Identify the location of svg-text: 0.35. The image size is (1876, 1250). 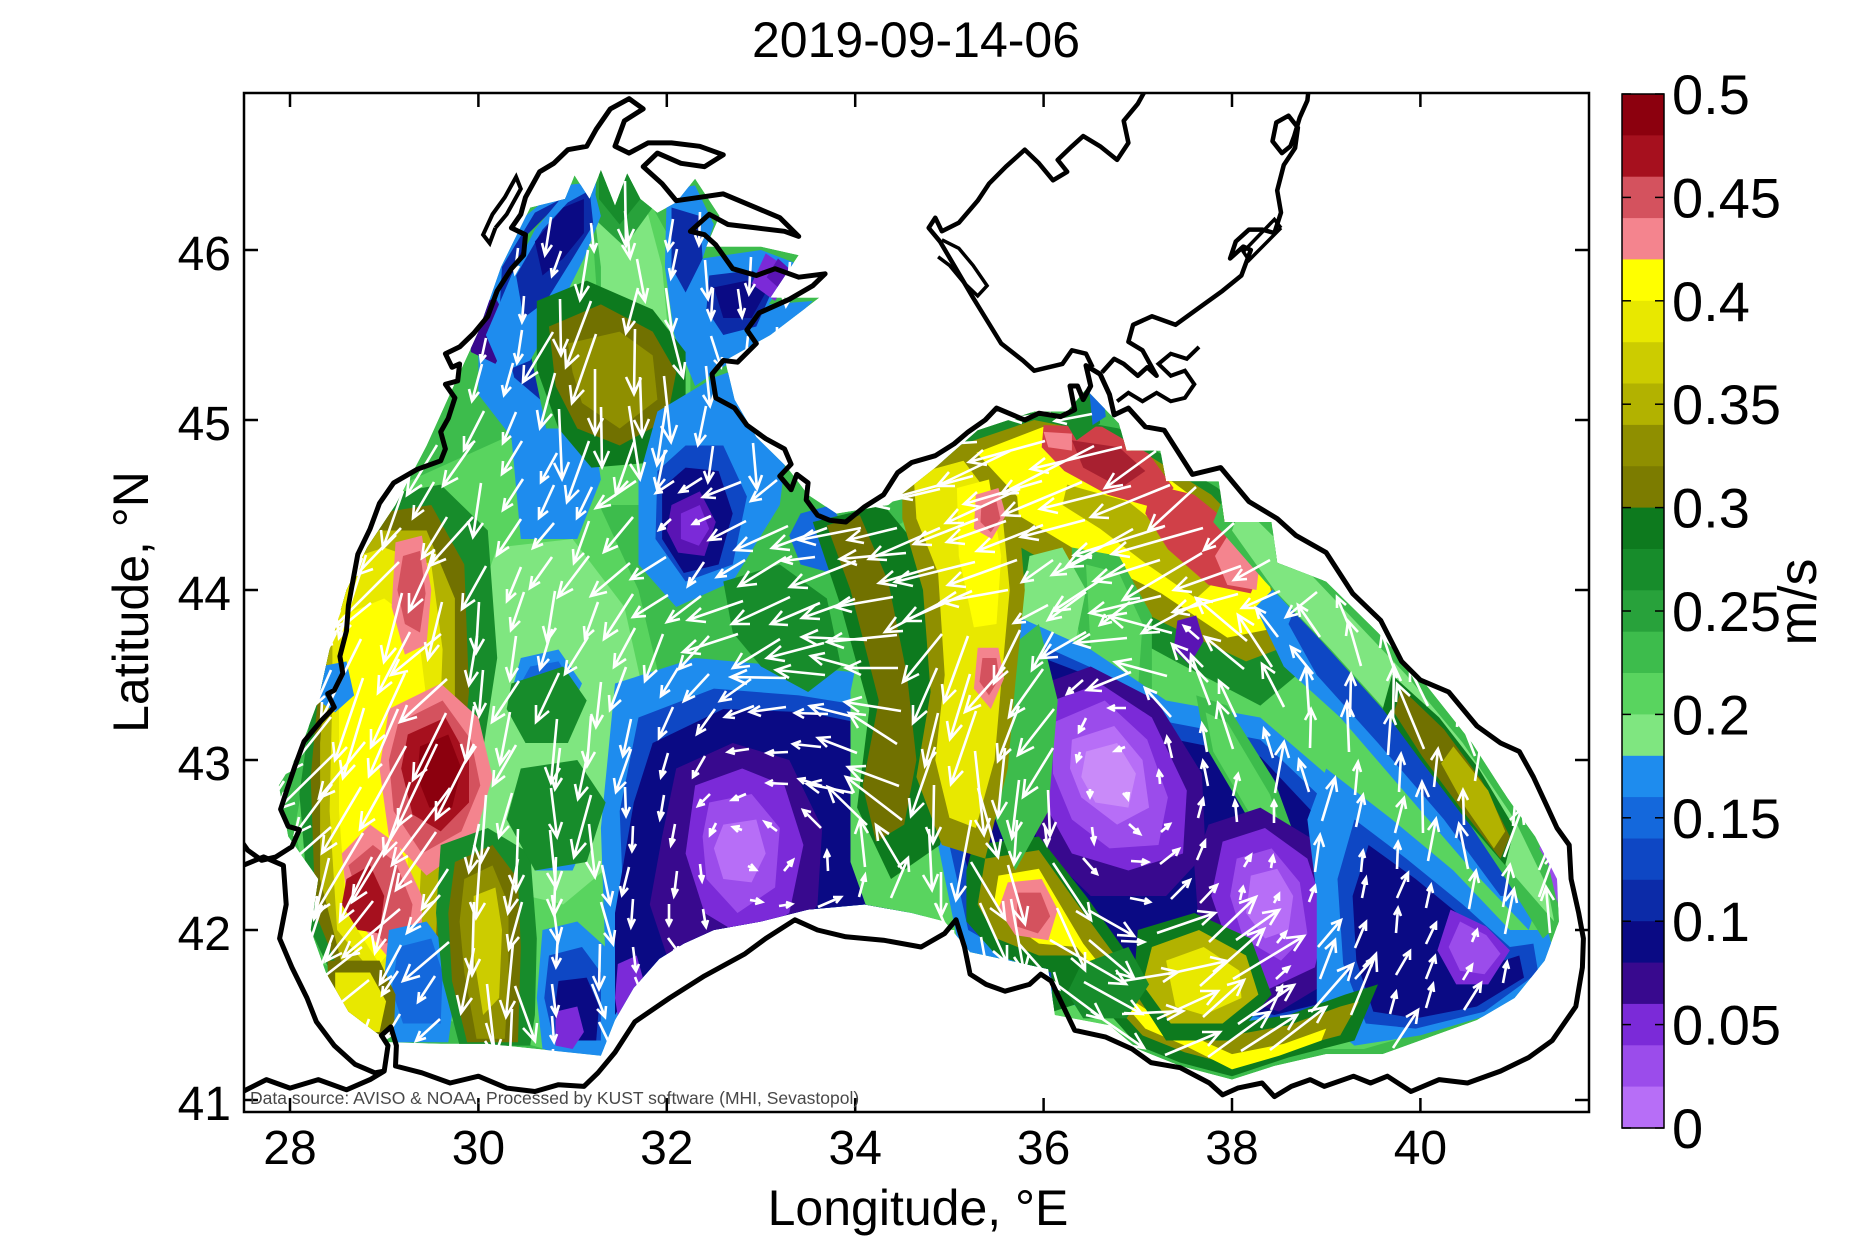
(1726, 404).